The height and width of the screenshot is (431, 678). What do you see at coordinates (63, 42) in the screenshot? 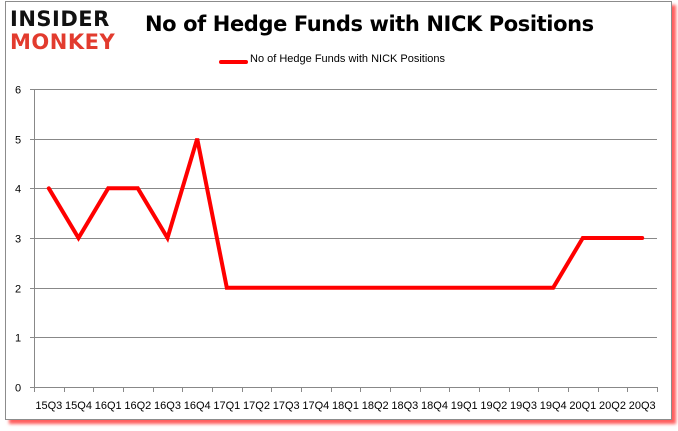
I see `logo-line-2: MONKEY` at bounding box center [63, 42].